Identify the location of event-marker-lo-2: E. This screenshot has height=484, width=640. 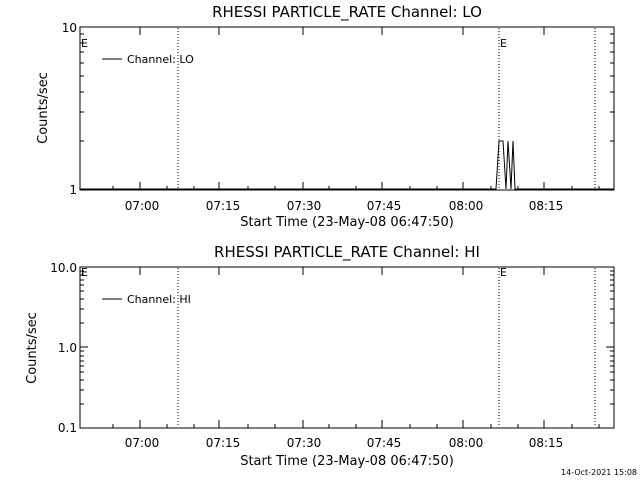
(503, 43).